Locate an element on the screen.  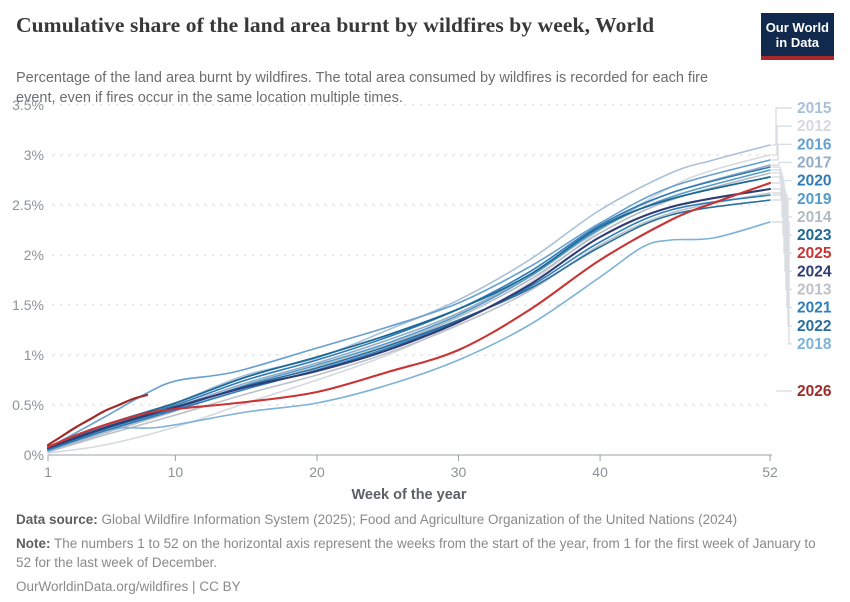
note-label: Note: is located at coordinates (33, 544).